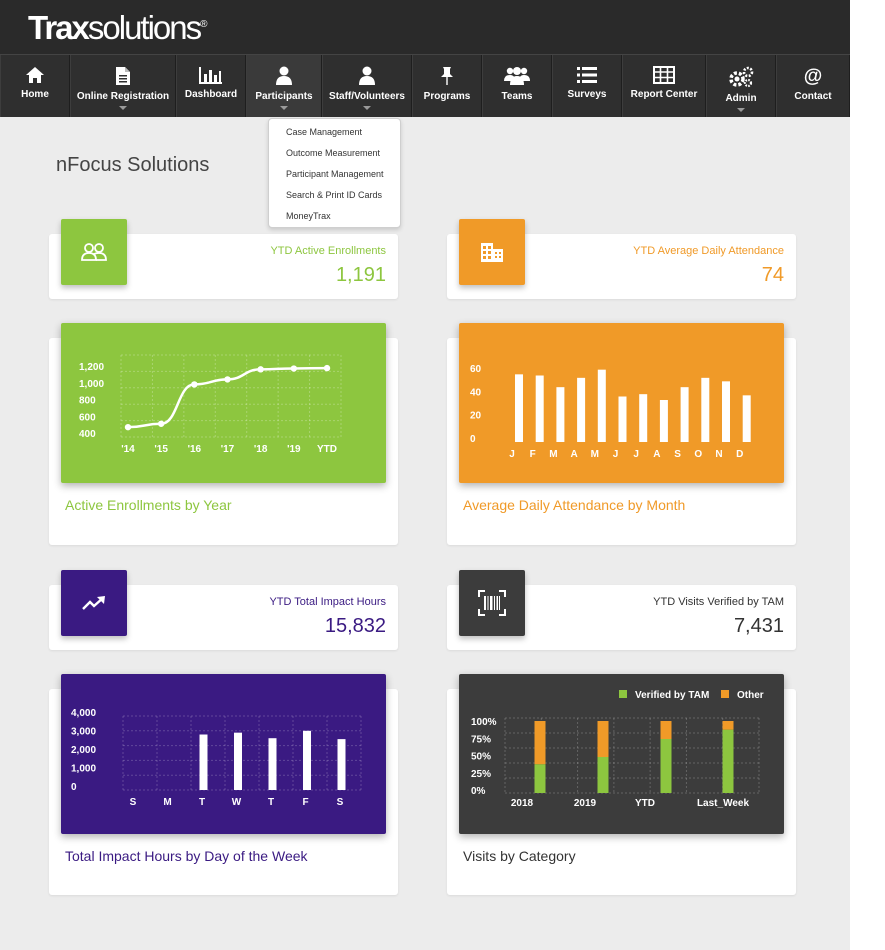 This screenshot has width=885, height=950. What do you see at coordinates (333, 153) in the screenshot?
I see `menu-item-outcome-measurement: Outcome Measurement` at bounding box center [333, 153].